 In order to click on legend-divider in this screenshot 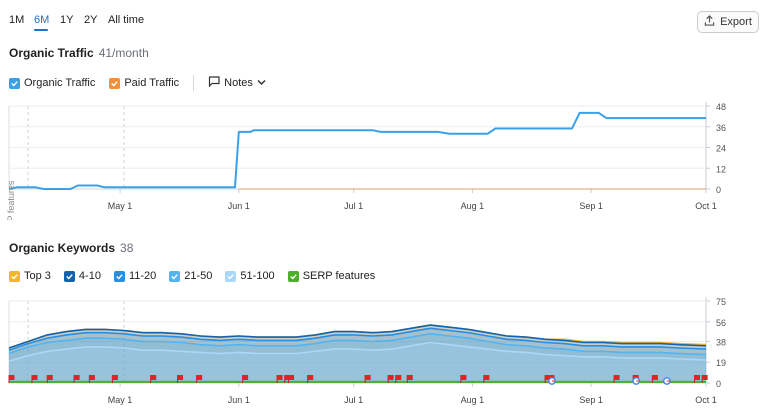, I will do `click(194, 83)`.